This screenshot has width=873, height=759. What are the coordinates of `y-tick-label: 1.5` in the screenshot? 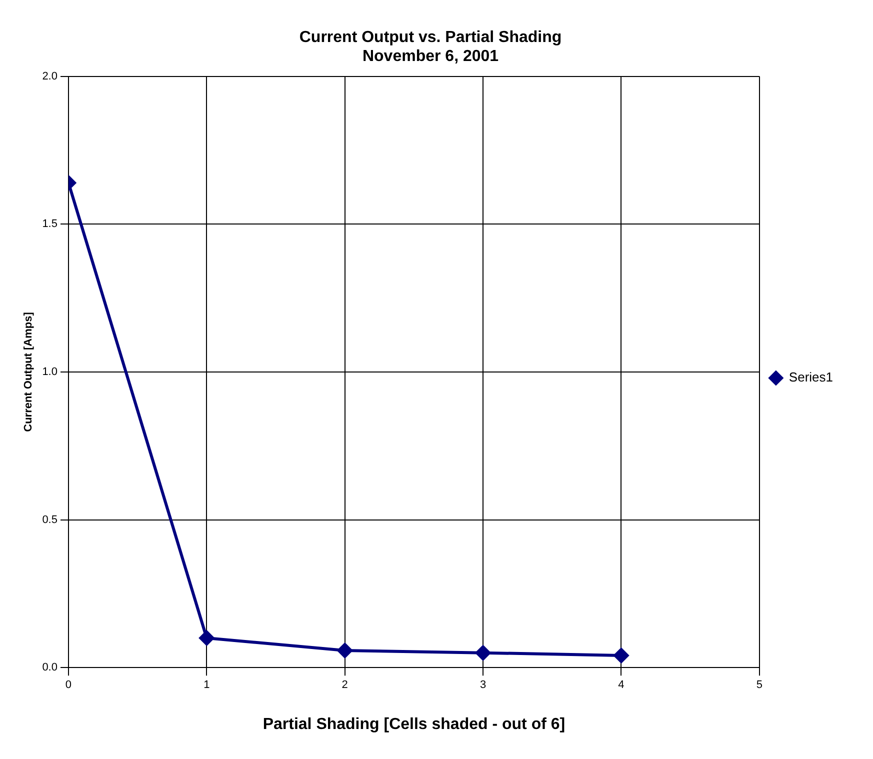 It's located at (50, 224).